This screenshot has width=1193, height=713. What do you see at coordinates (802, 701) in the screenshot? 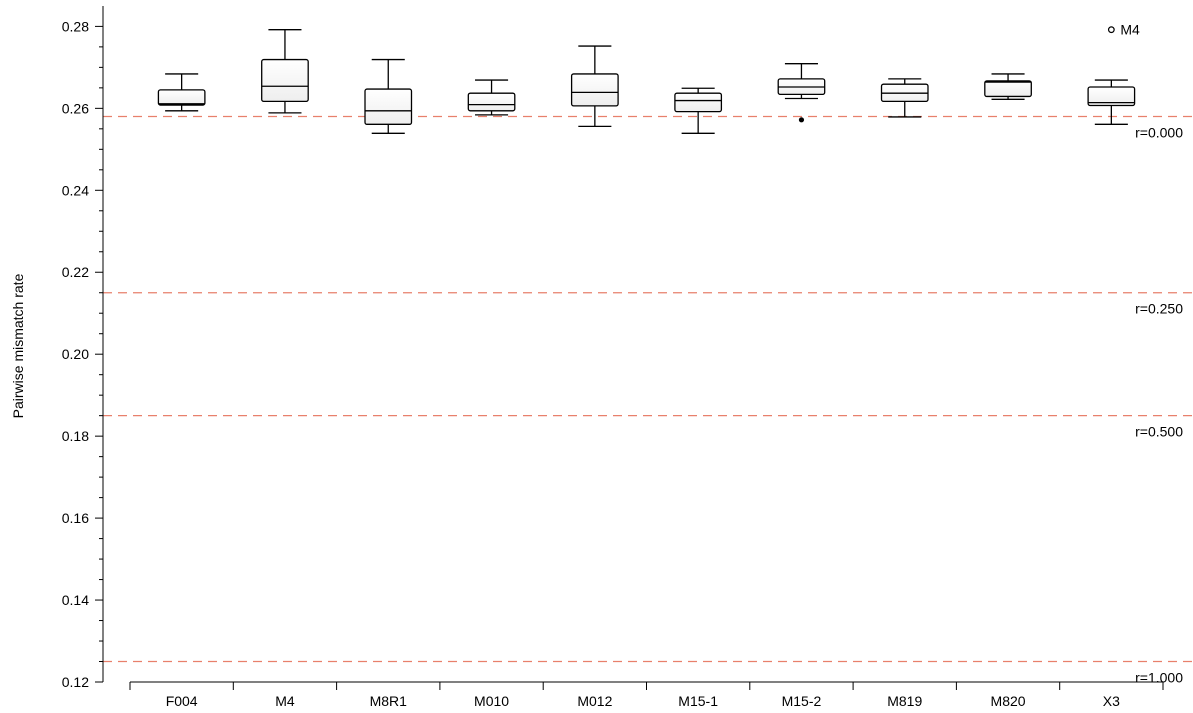
I see `x-category-label: M15-2` at bounding box center [802, 701].